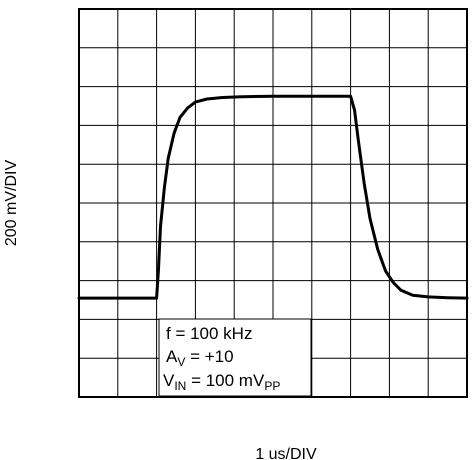  Describe the element at coordinates (221, 382) in the screenshot. I see `input-voltage-annotation: VIN = 100 mVPP` at that location.